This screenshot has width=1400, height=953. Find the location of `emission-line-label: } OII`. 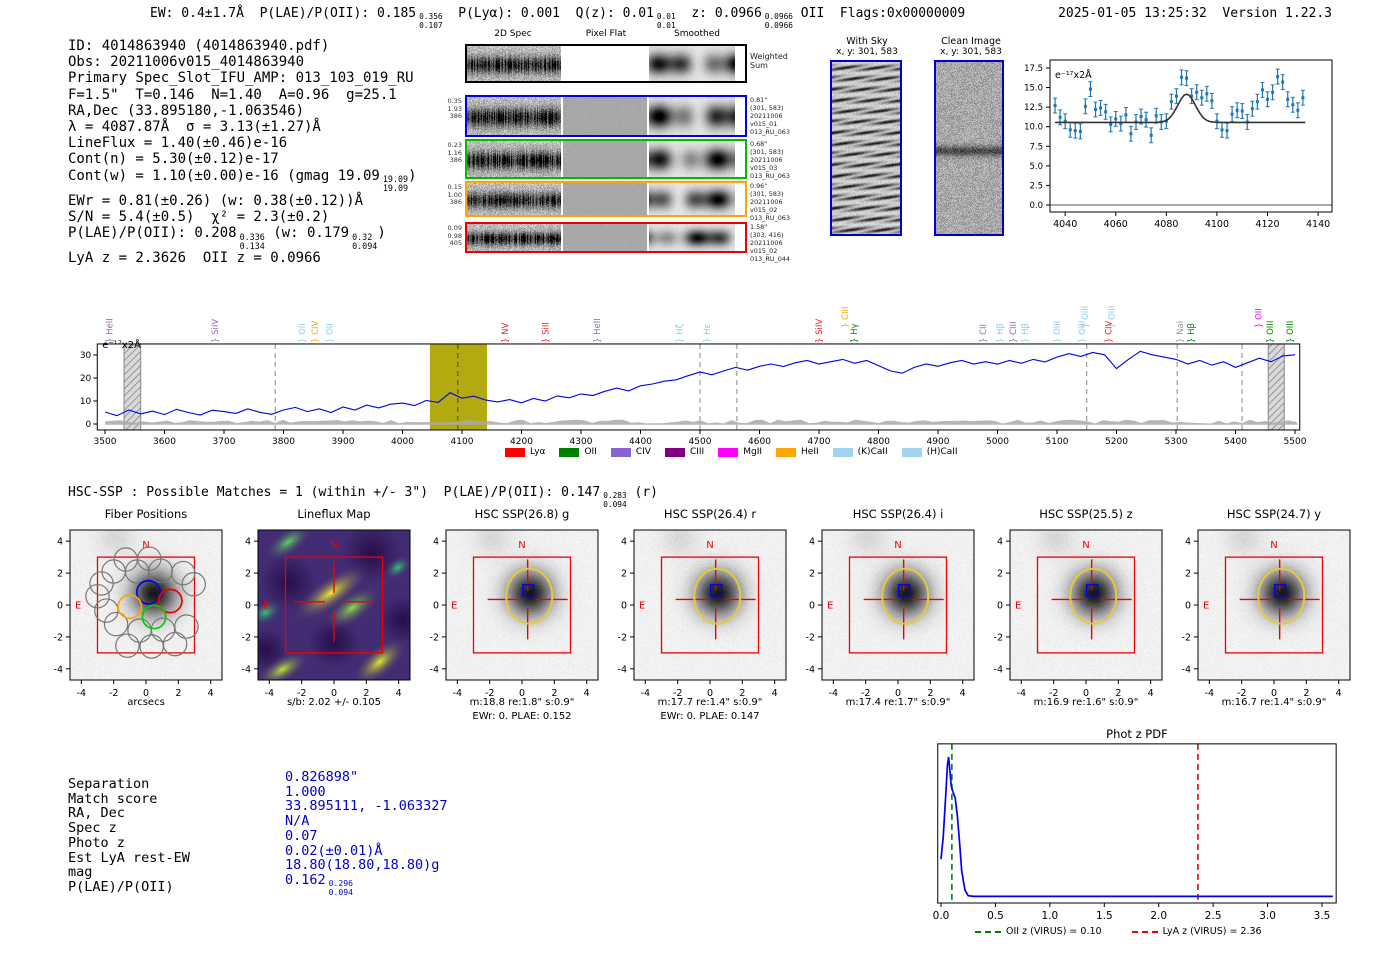

emission-line-label: } OII is located at coordinates (1260, 318).